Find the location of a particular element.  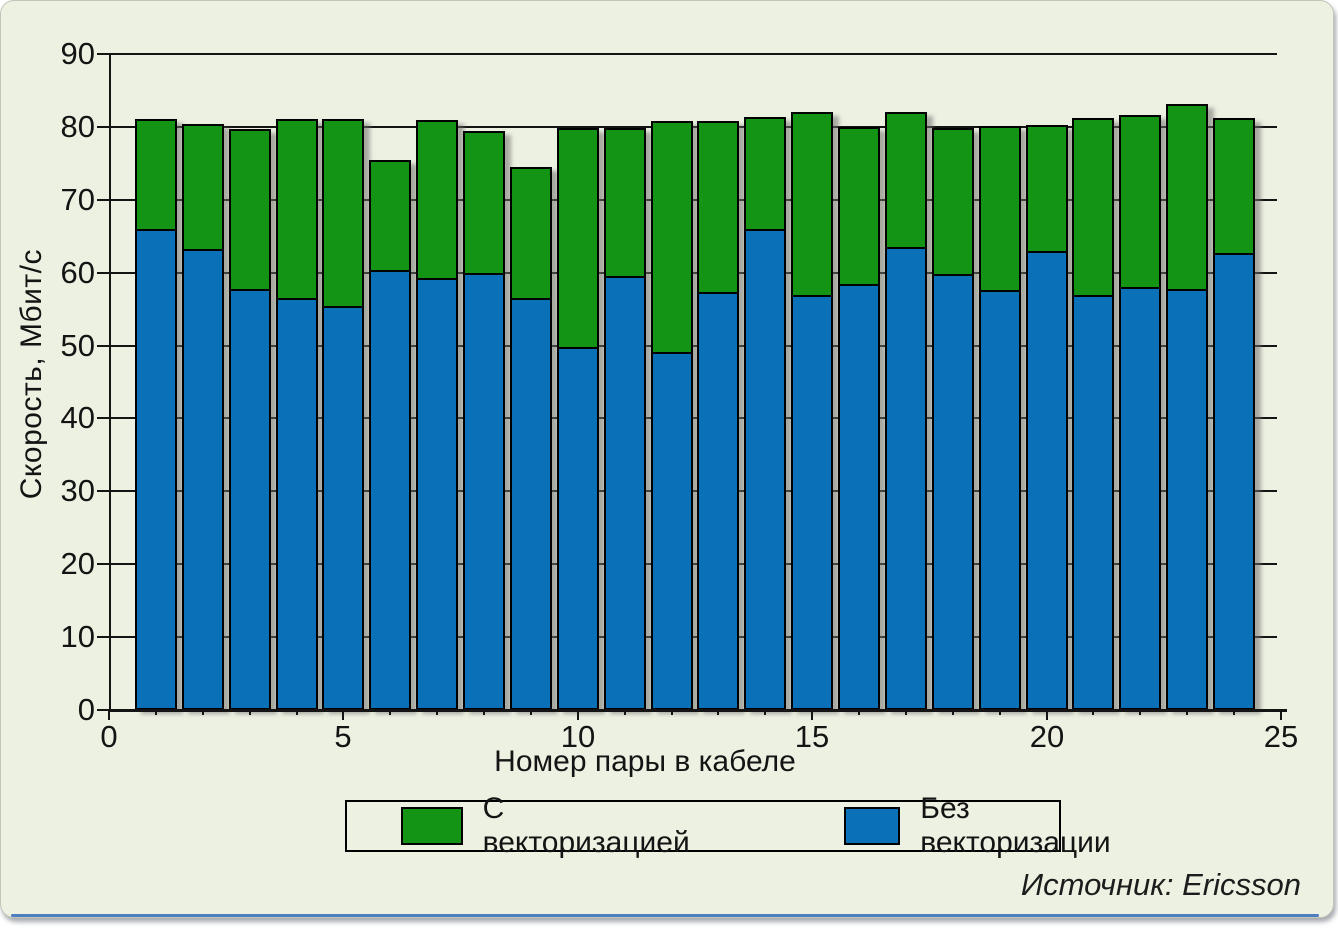

y-tick-label-20: 20 is located at coordinates (77, 563).